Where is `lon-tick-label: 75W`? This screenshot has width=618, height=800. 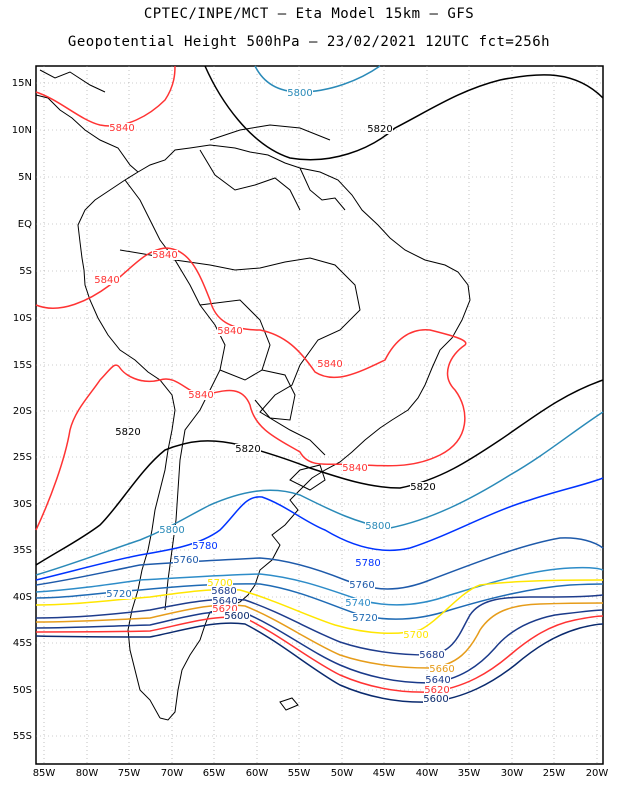 lon-tick-label: 75W is located at coordinates (129, 773).